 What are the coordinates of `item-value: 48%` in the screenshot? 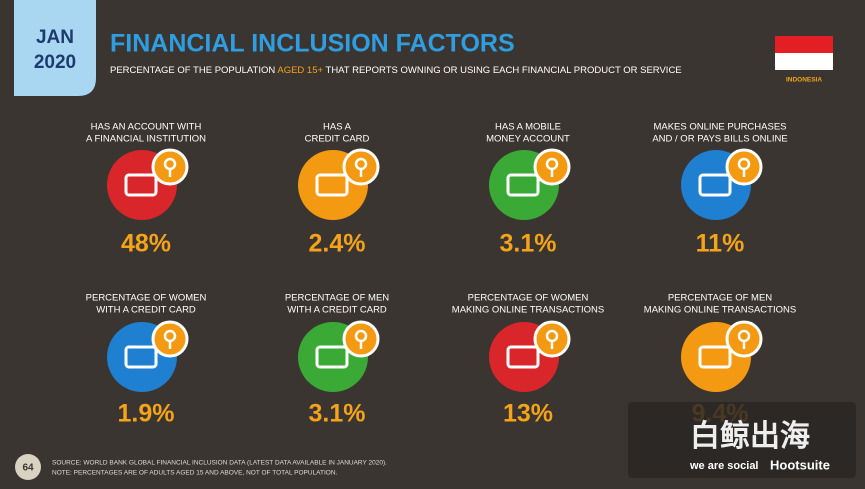 It's located at (146, 244).